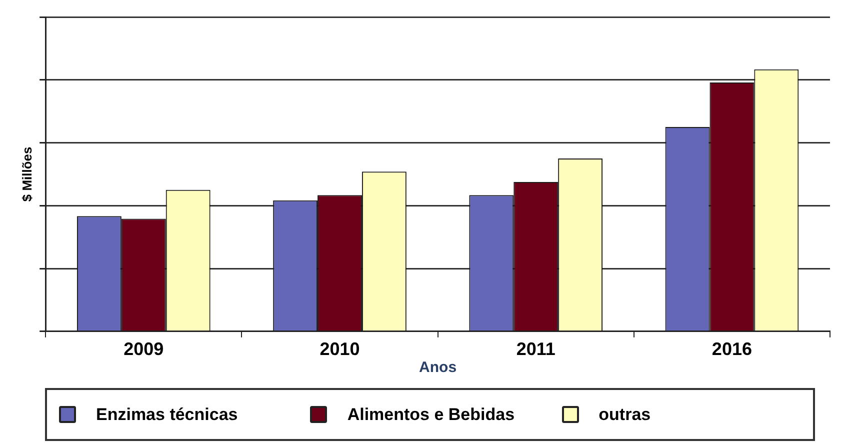 The height and width of the screenshot is (443, 848). I want to click on y-axis-title: $ Millões, so click(26, 174).